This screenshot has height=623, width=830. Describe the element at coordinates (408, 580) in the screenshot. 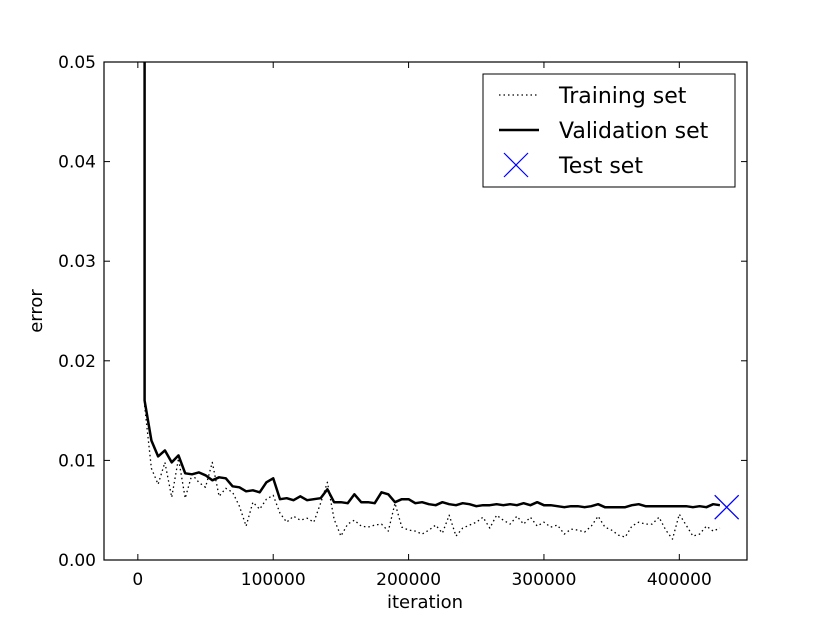

I see `x-tick-label: 200000` at that location.